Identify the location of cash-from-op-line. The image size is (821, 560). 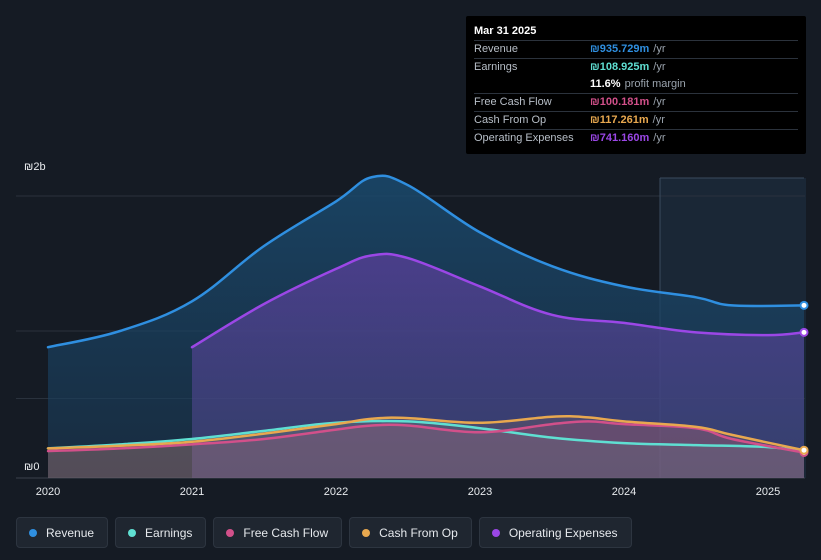
(426, 433).